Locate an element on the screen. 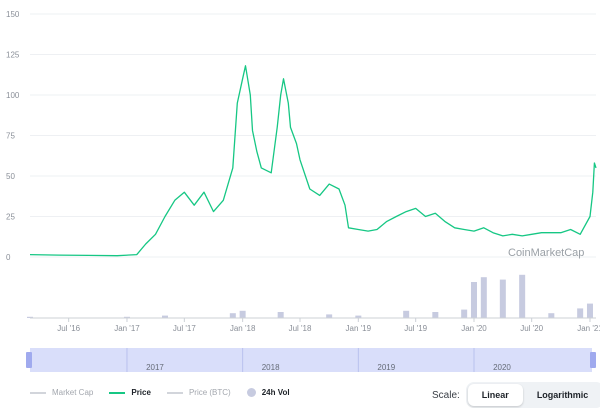  scale-label: Scale: is located at coordinates (446, 395).